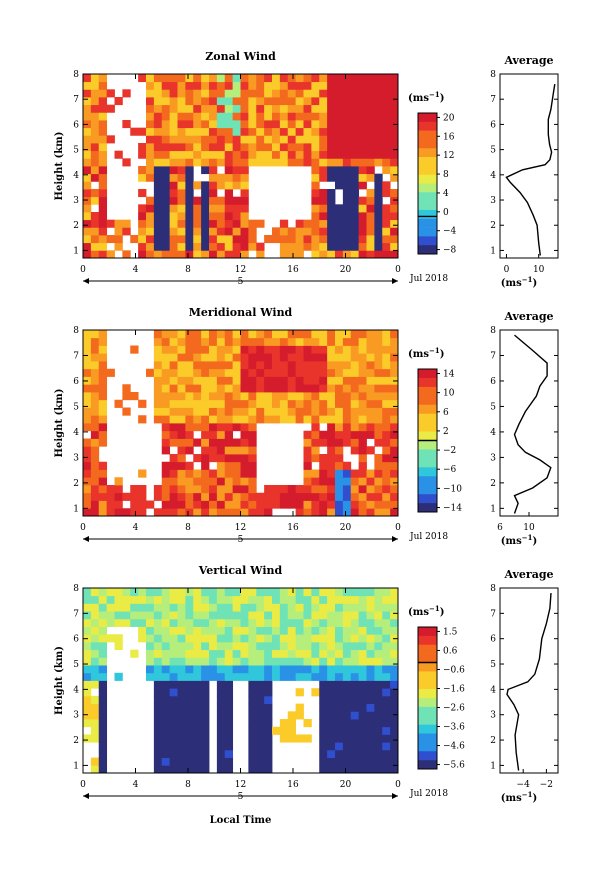 This screenshot has width=610, height=877. What do you see at coordinates (241, 797) in the screenshot?
I see `day-label: 5` at bounding box center [241, 797].